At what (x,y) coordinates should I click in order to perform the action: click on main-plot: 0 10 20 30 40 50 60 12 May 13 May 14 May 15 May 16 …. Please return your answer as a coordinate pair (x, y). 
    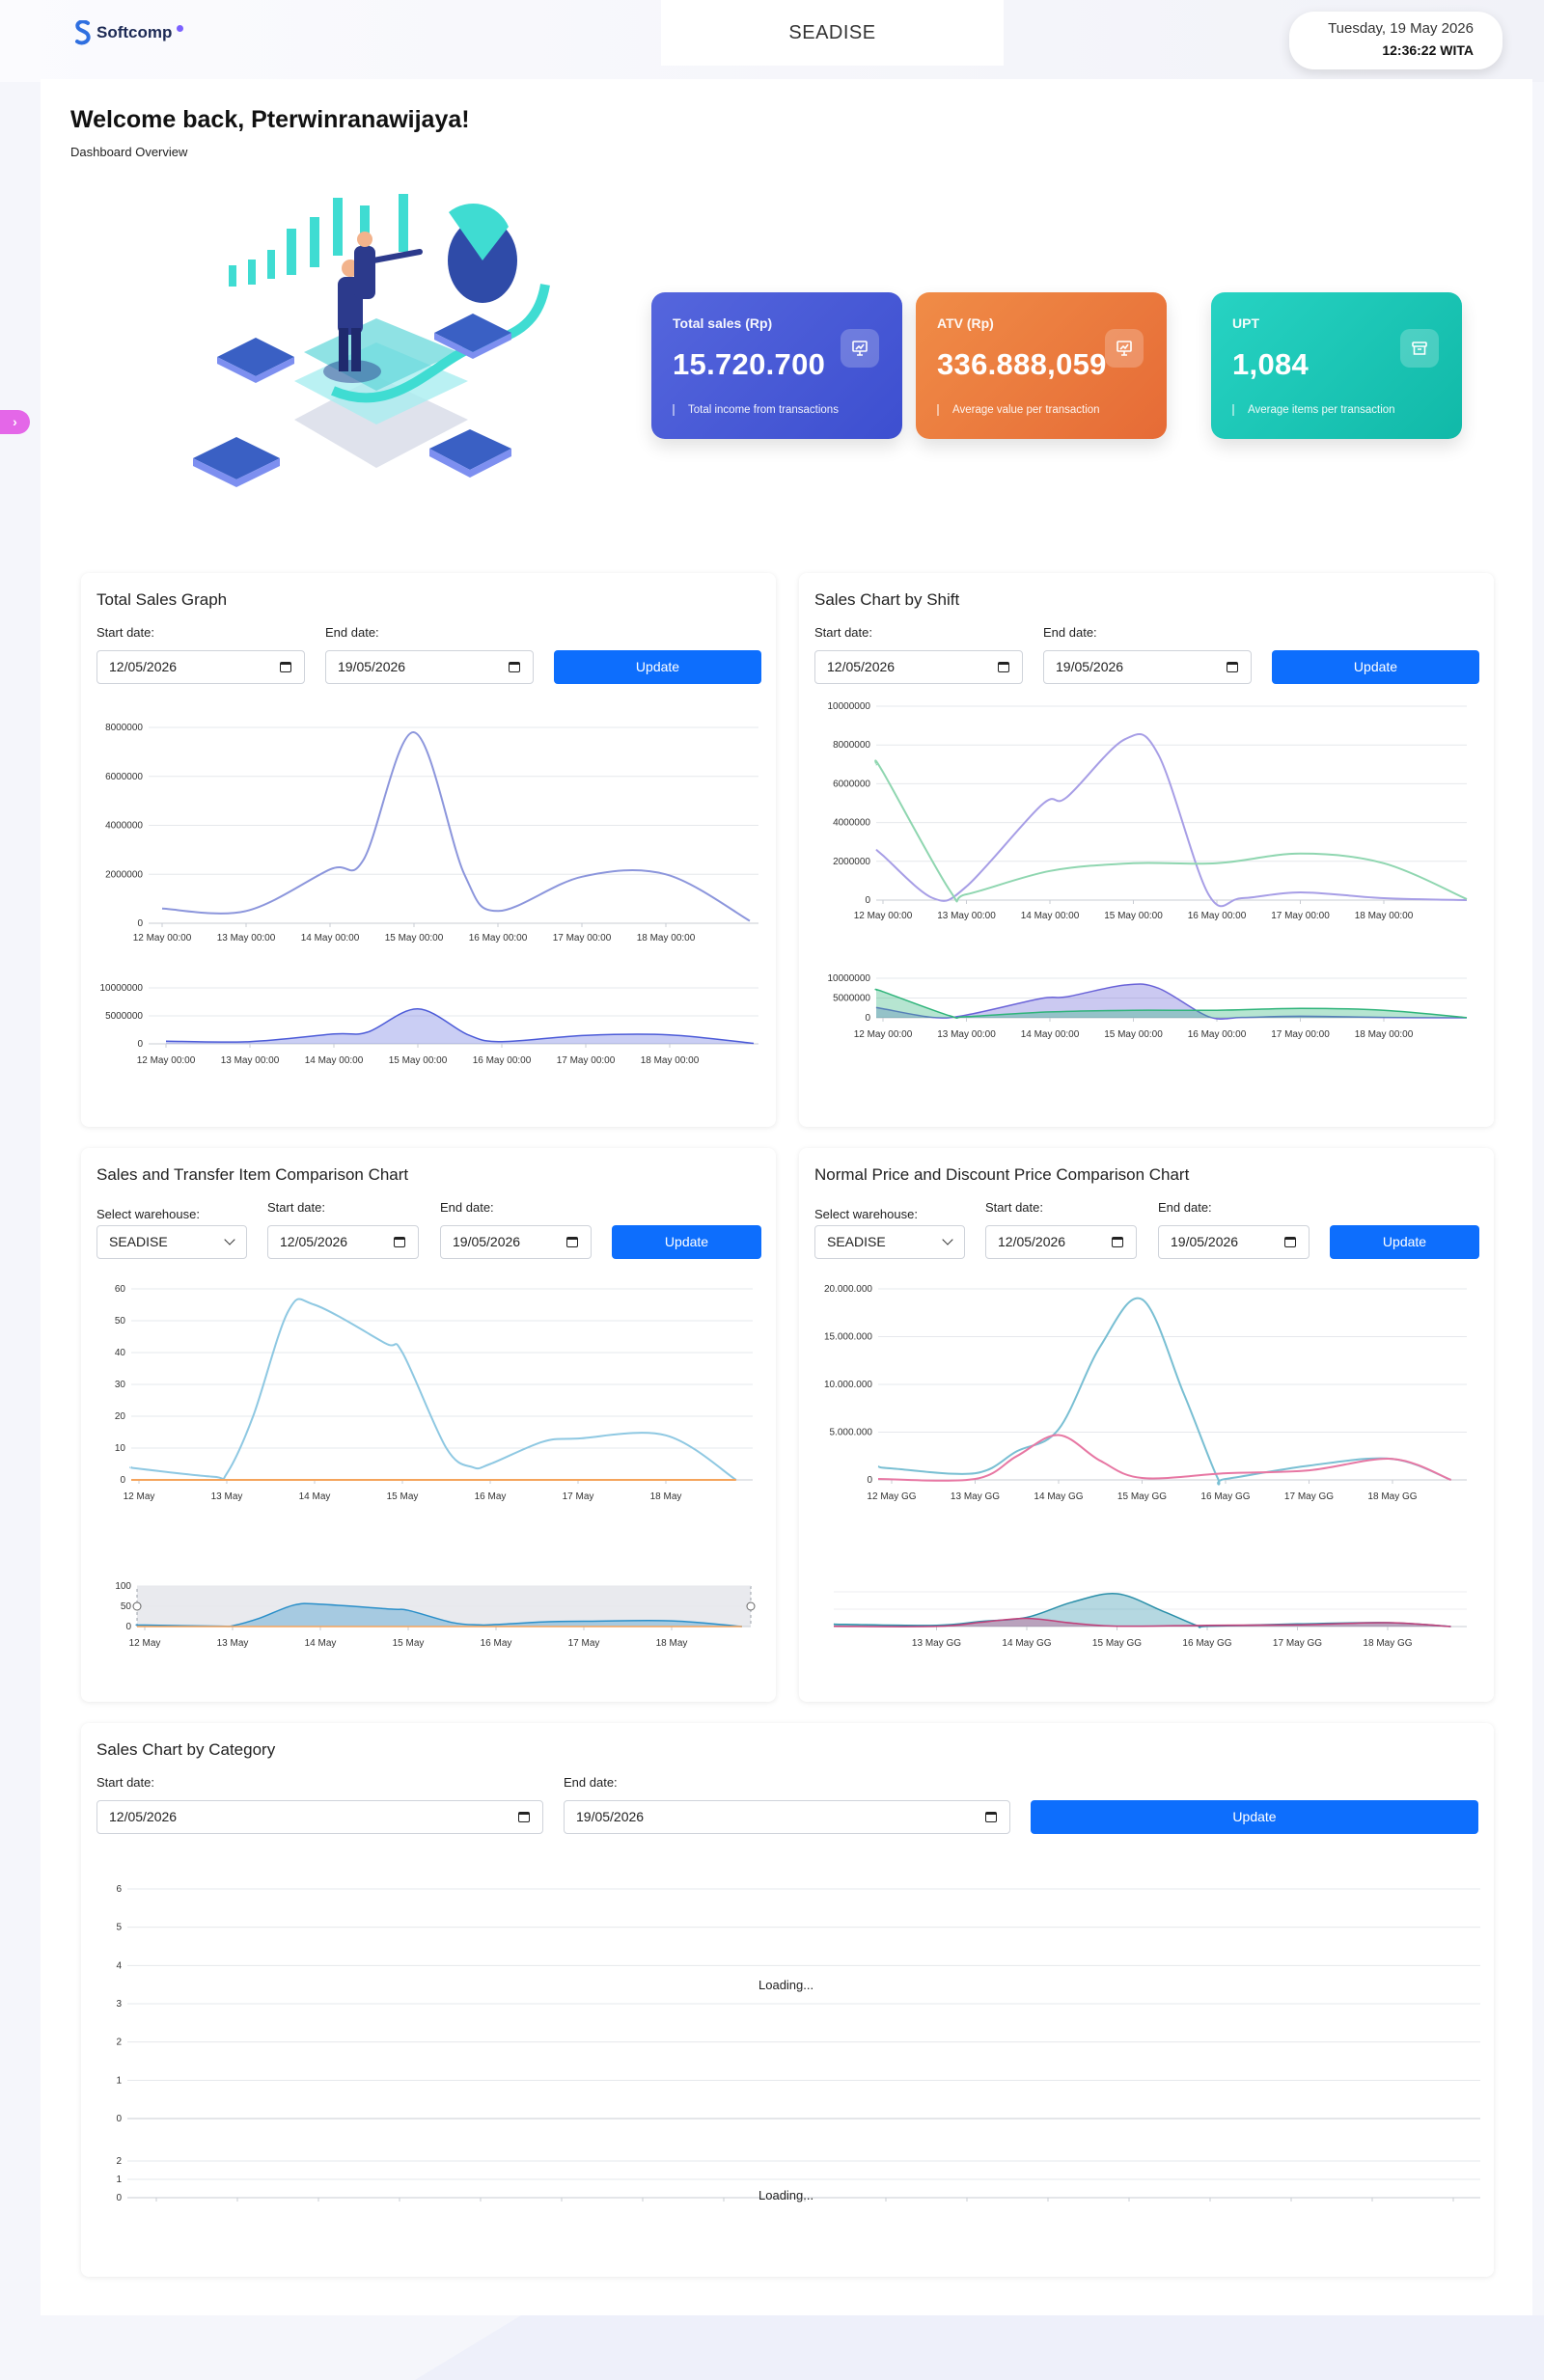
    Looking at the image, I should click on (434, 1393).